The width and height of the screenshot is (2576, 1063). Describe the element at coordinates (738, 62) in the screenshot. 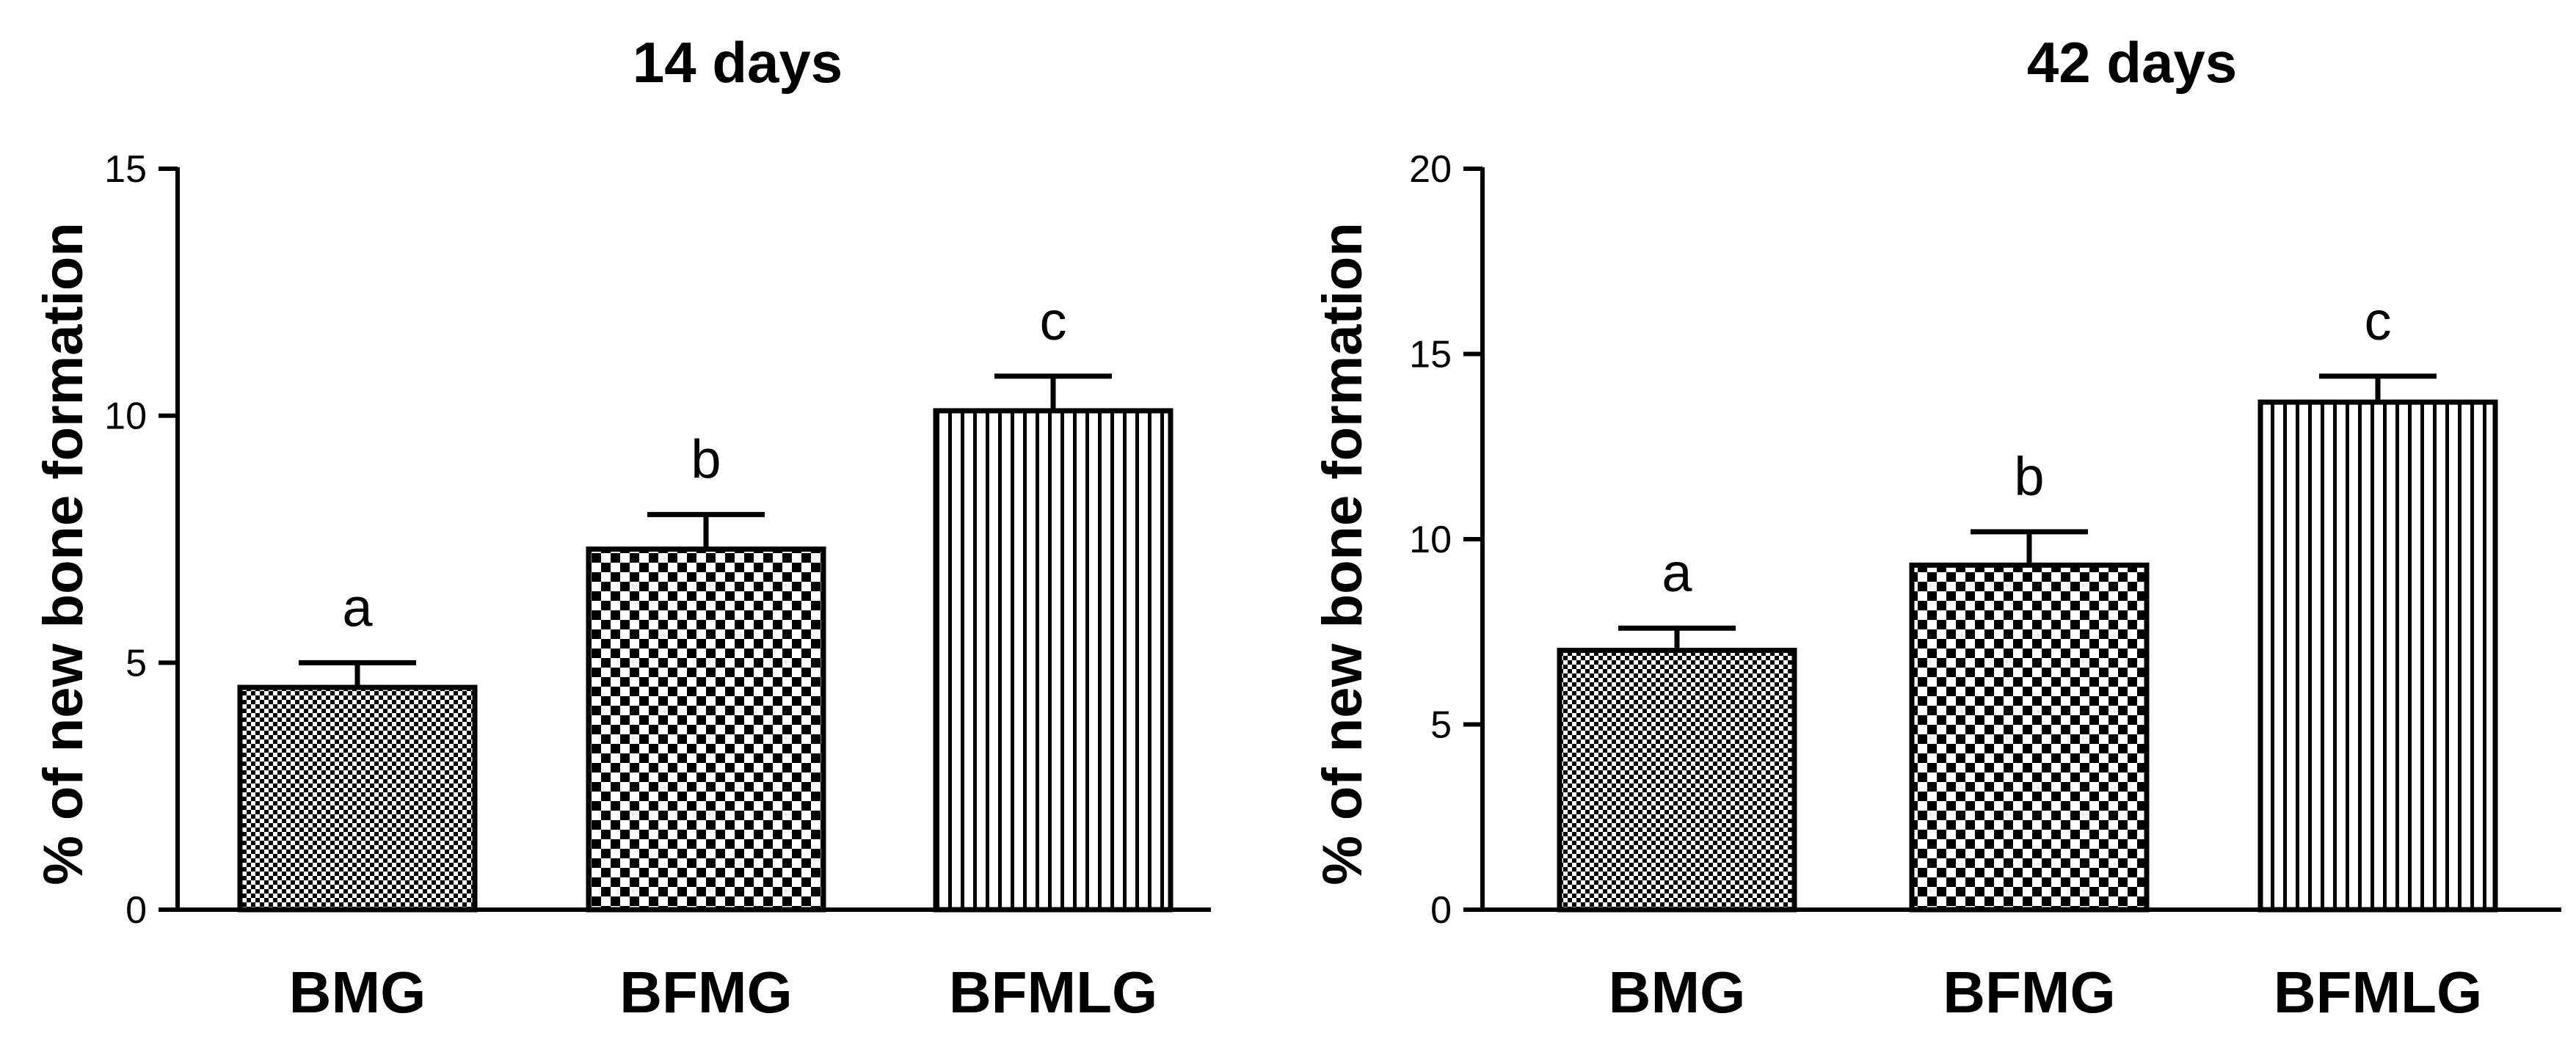

I see `chart-title: 14 days` at that location.